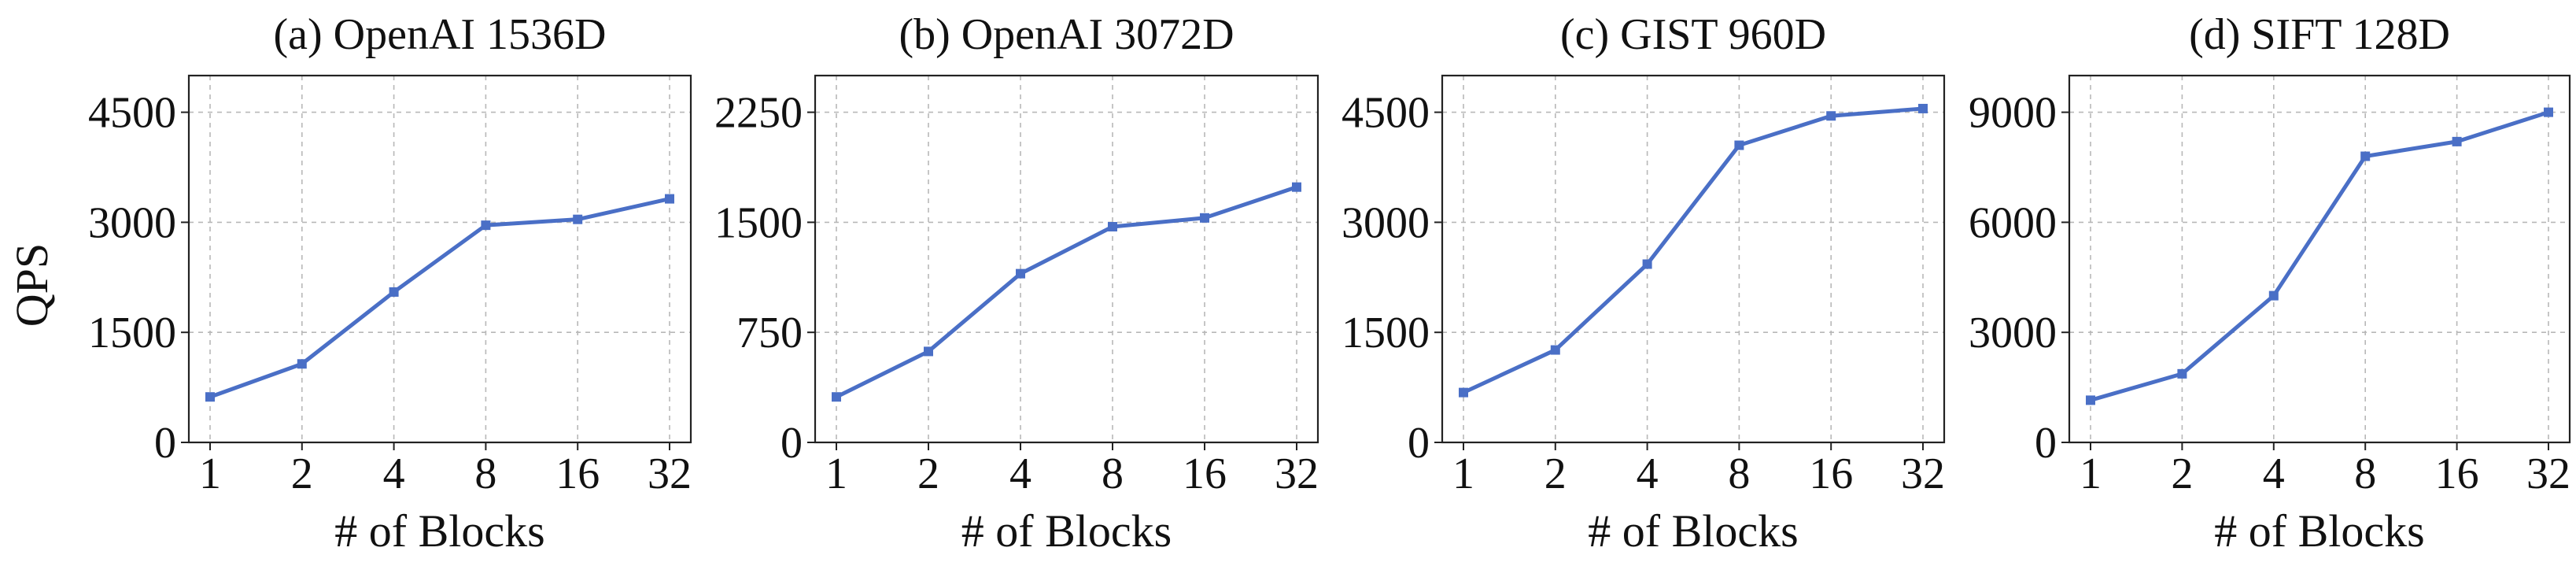 This screenshot has width=2576, height=566. What do you see at coordinates (759, 113) in the screenshot?
I see `y-tick-label: 2250` at bounding box center [759, 113].